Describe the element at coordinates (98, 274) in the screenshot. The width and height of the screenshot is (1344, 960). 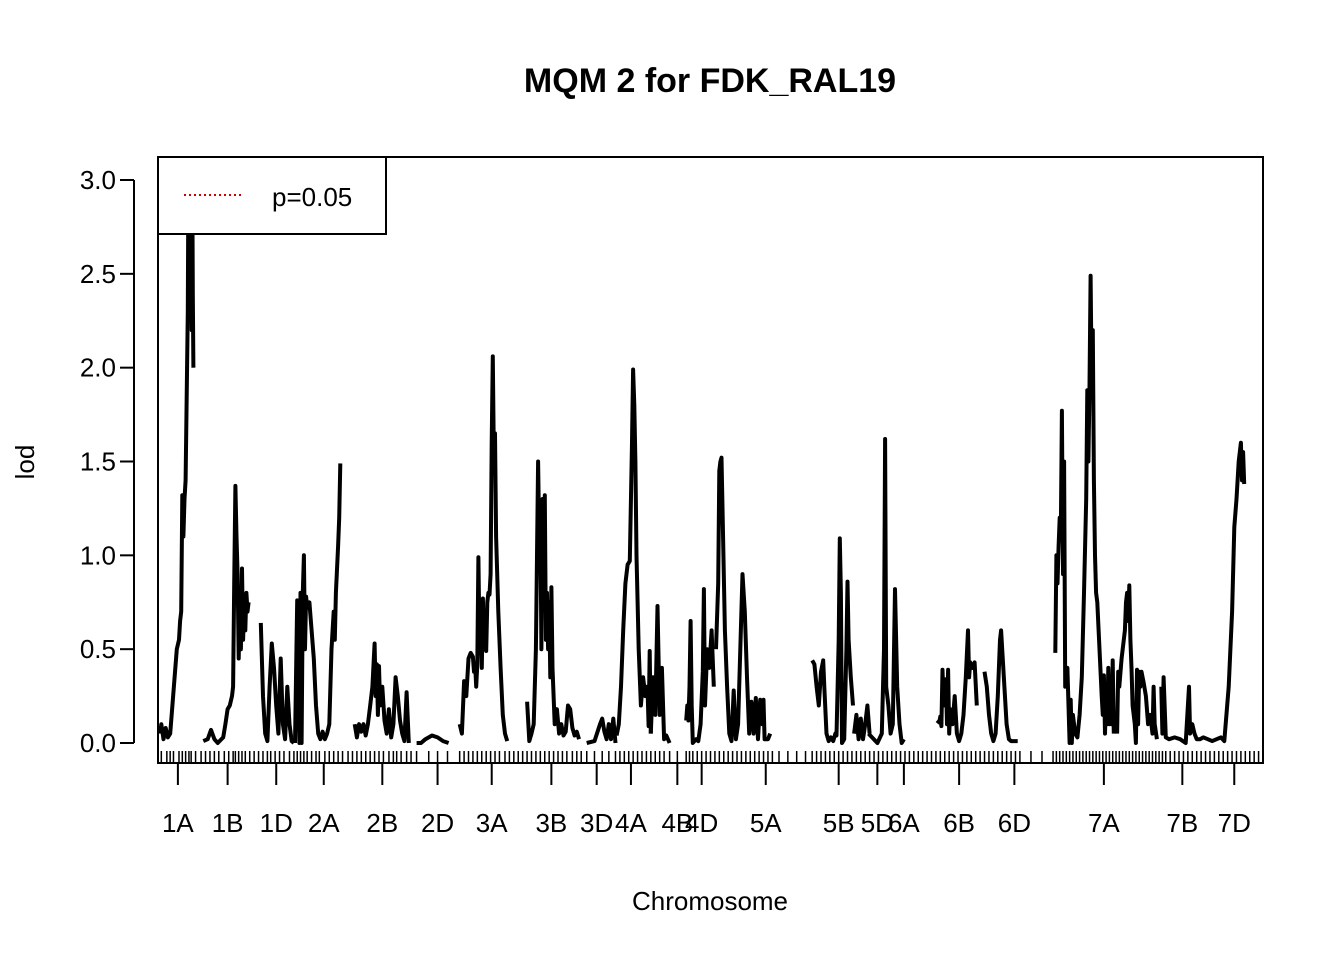
I see `y-tick-label: 2.5` at that location.